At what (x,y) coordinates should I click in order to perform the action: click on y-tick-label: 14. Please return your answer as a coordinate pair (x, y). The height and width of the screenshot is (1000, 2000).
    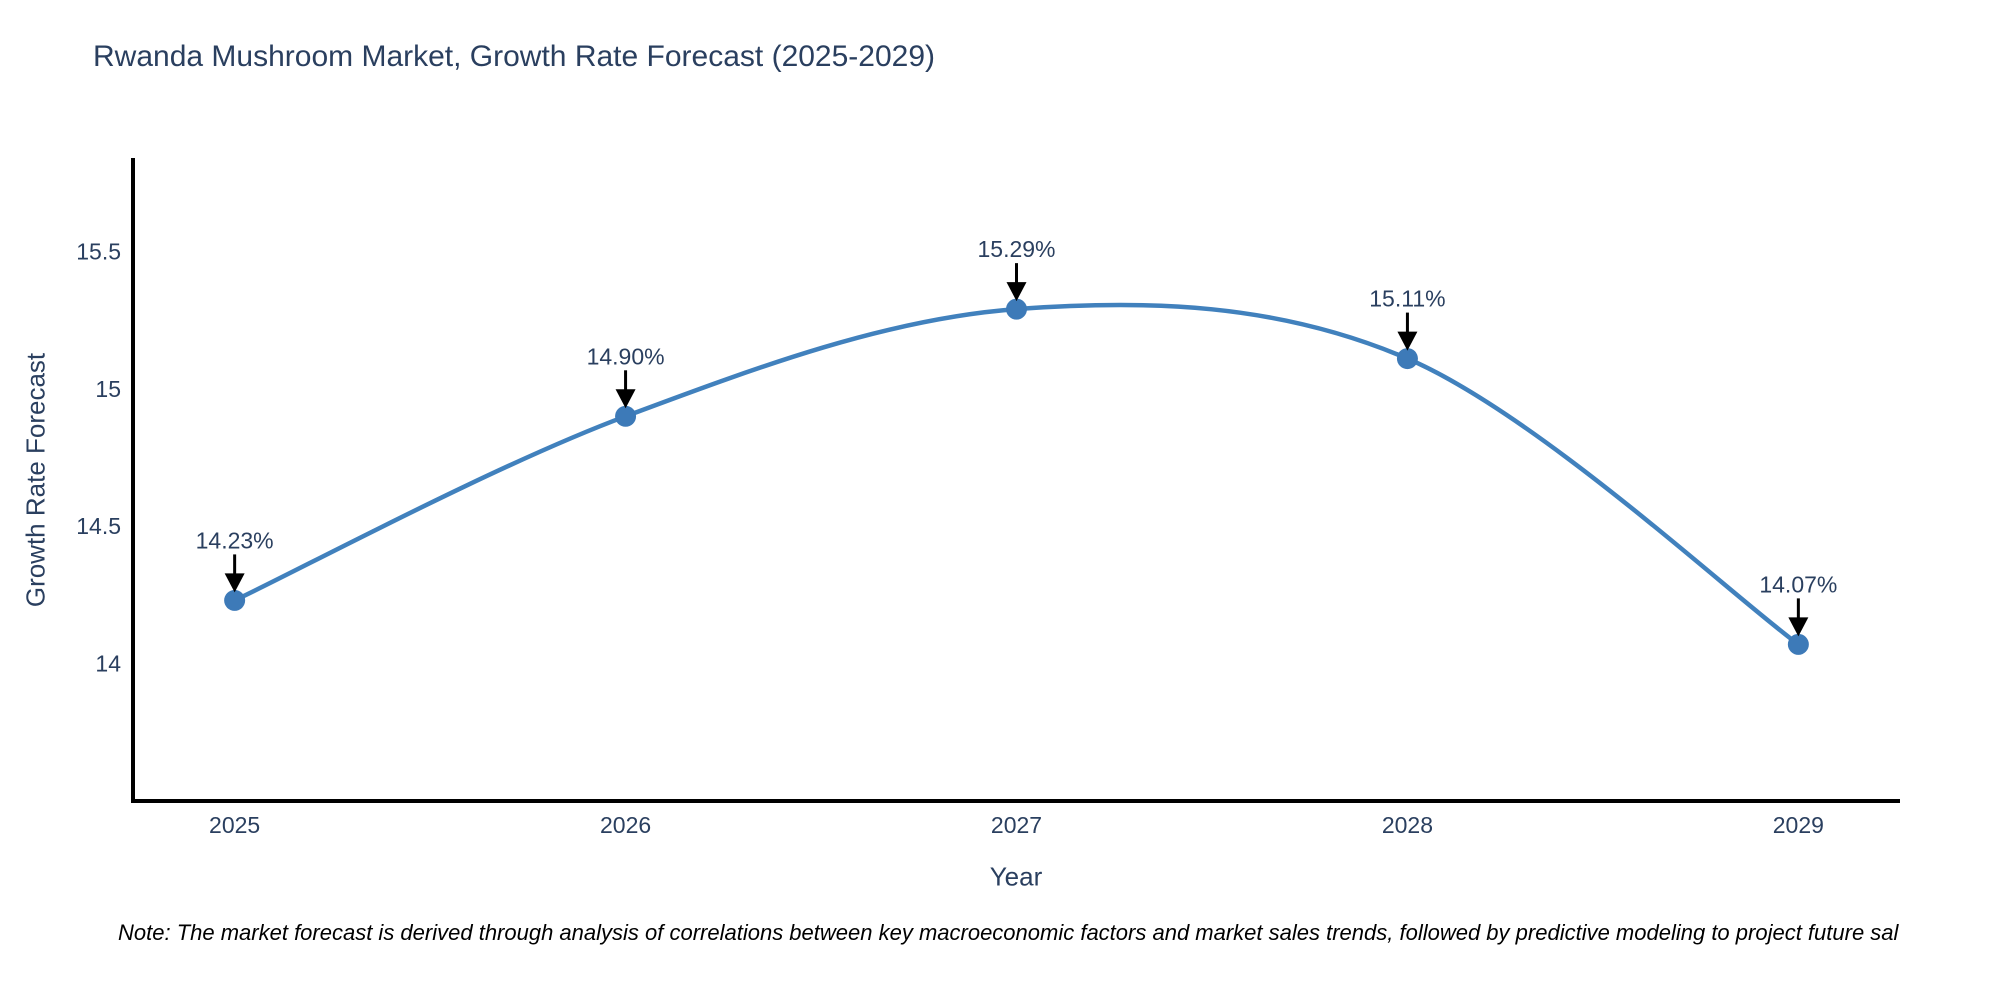
    Looking at the image, I should click on (108, 664).